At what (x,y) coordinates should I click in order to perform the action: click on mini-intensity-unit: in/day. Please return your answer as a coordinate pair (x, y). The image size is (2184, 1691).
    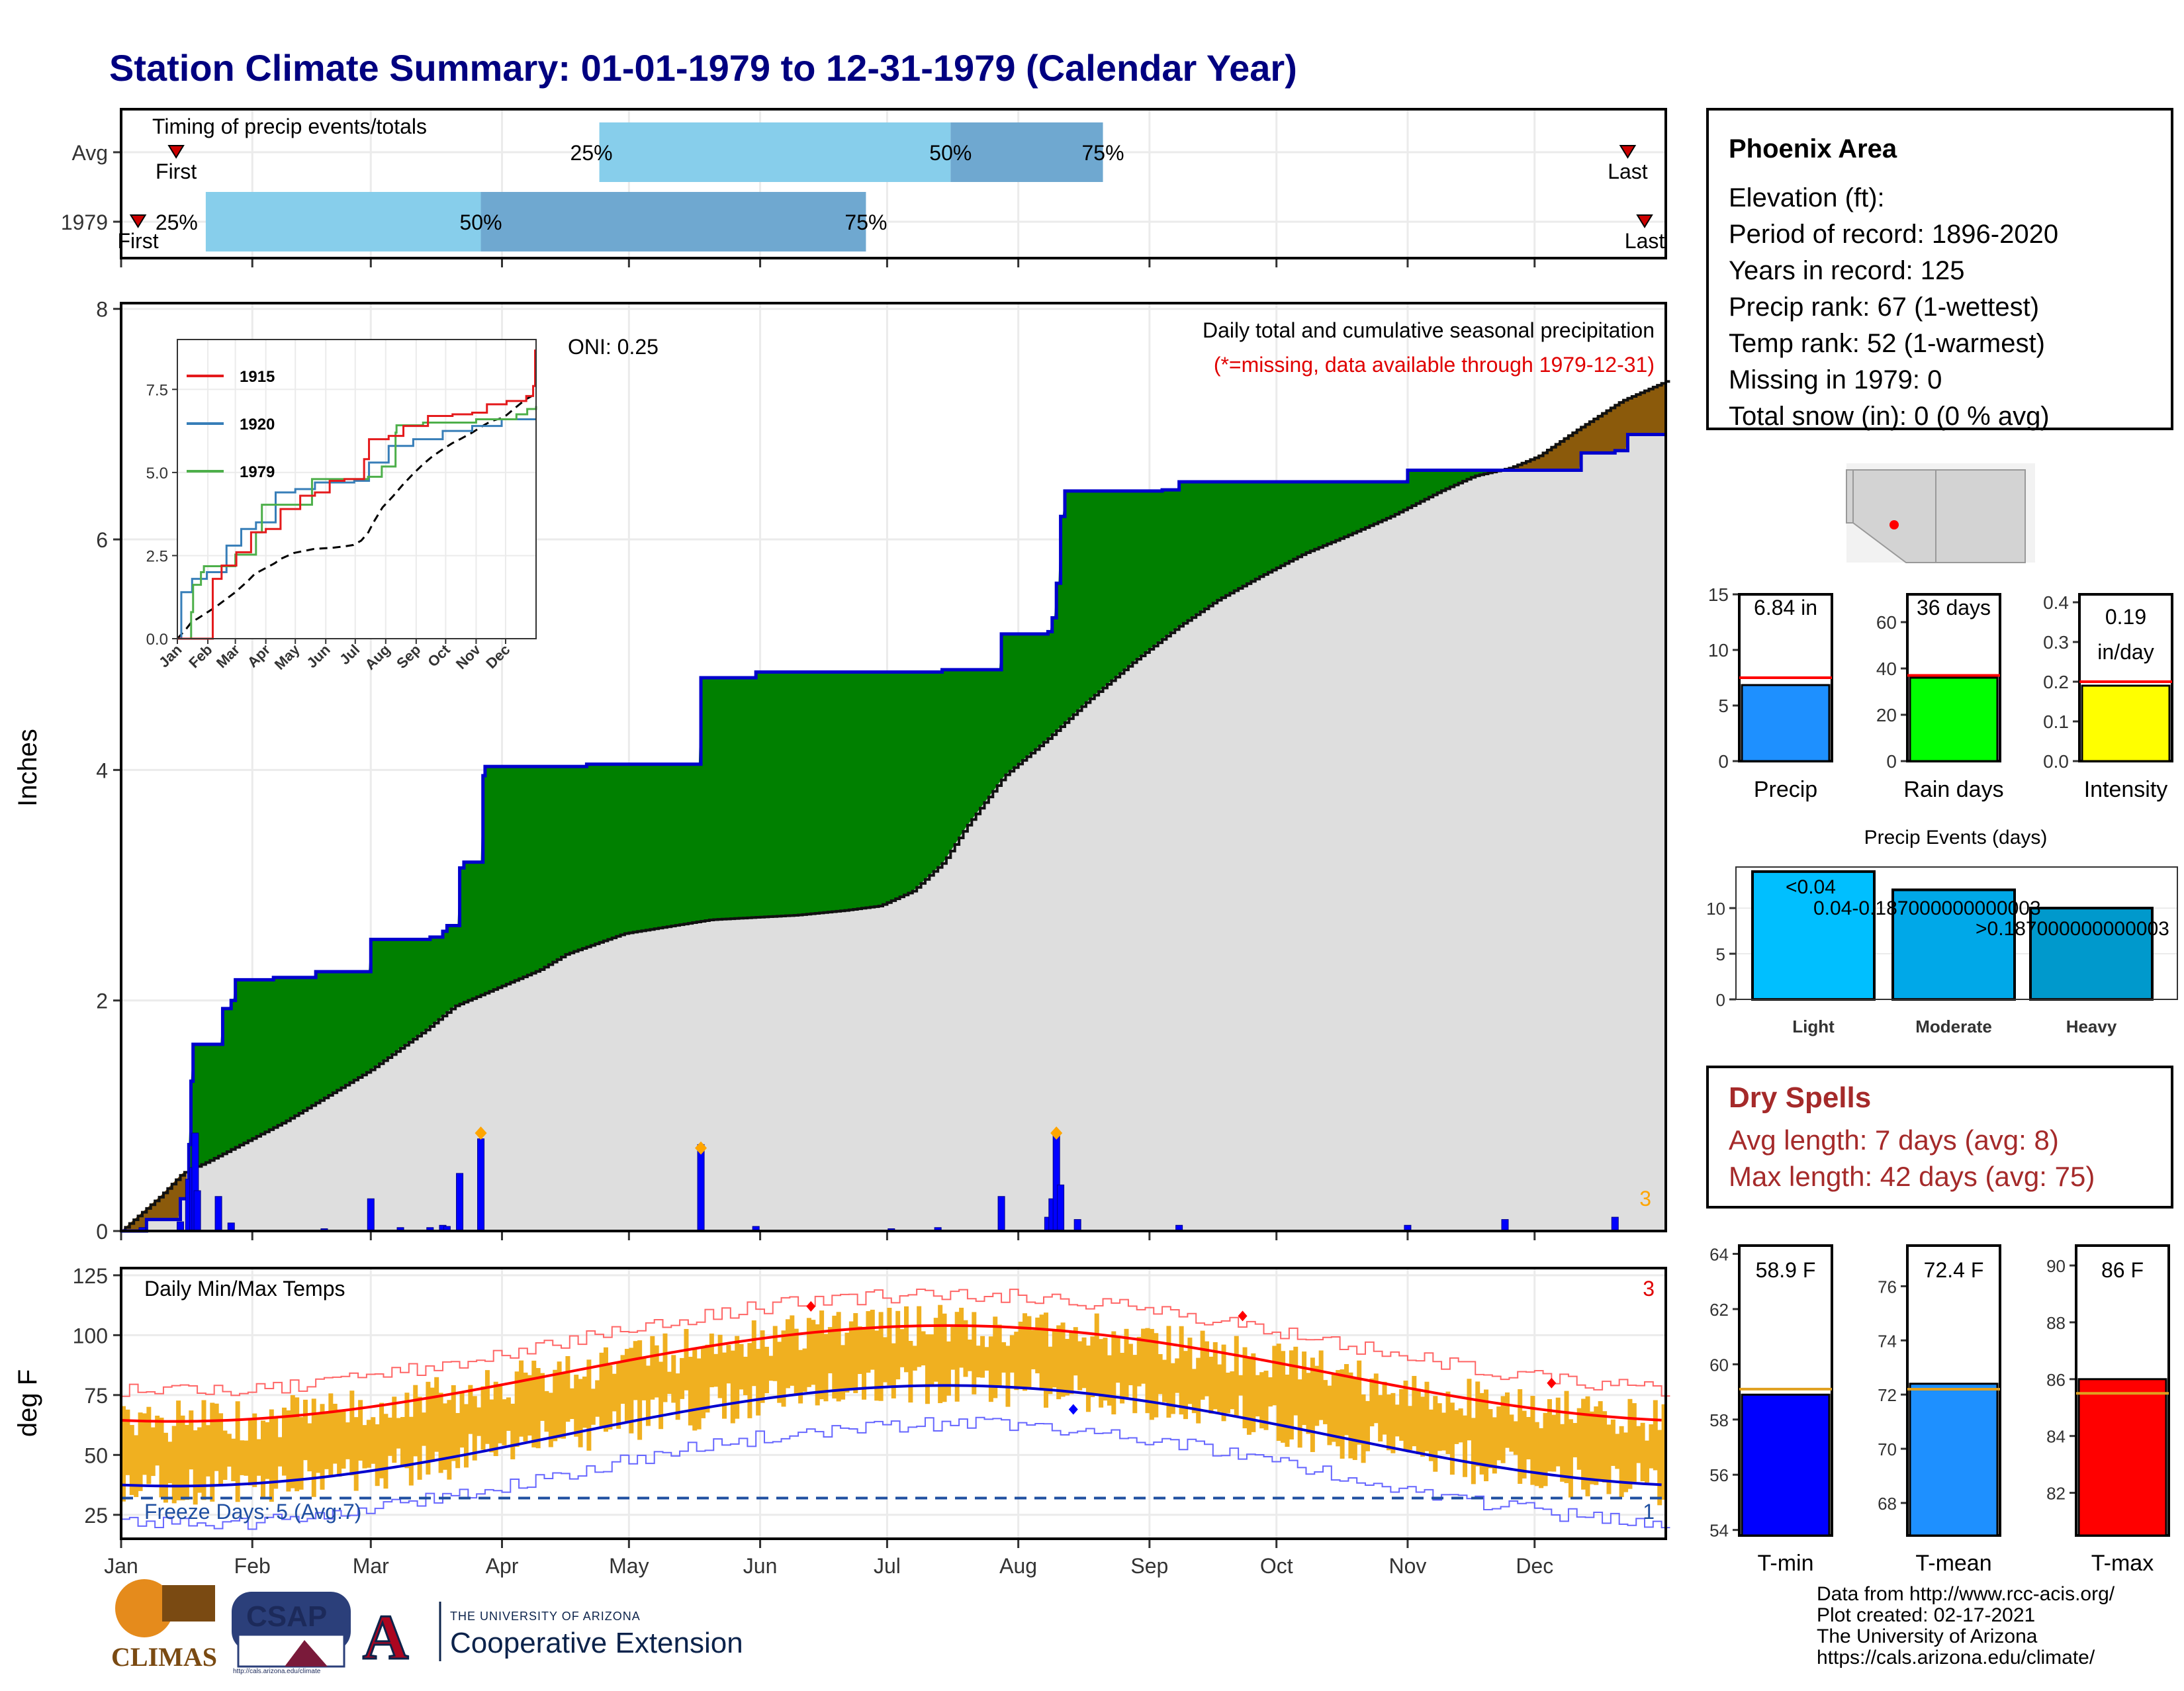
    Looking at the image, I should click on (2125, 652).